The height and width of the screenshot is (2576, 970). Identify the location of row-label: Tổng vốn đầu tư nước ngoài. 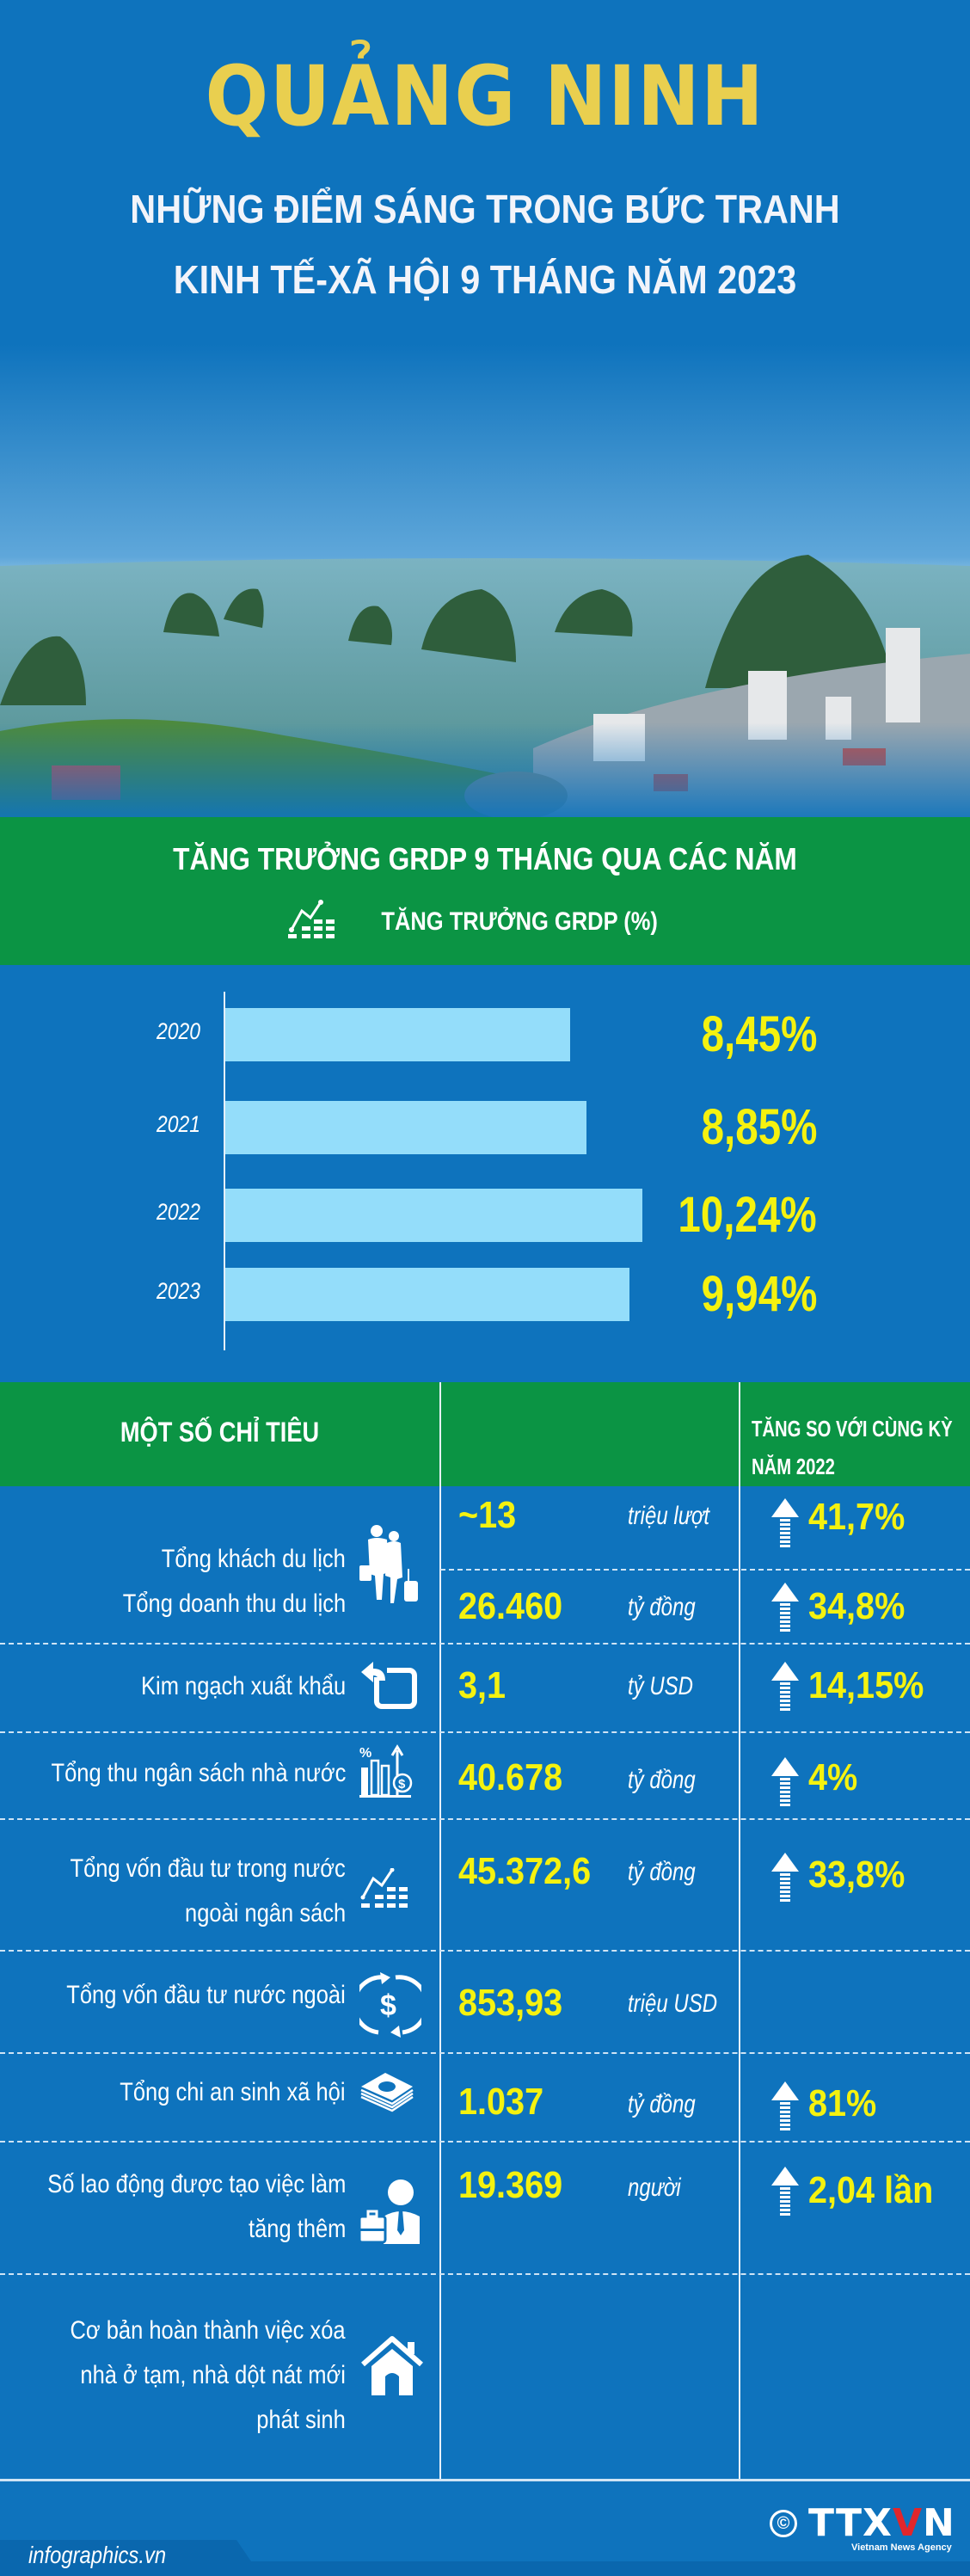
(206, 1995).